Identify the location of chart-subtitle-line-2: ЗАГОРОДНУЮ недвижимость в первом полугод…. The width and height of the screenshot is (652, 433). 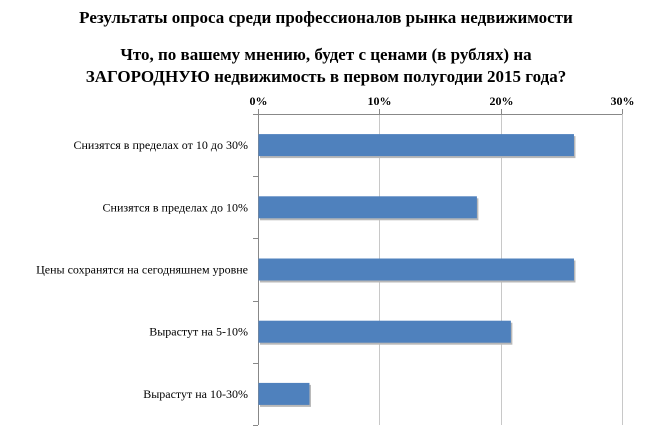
(326, 76).